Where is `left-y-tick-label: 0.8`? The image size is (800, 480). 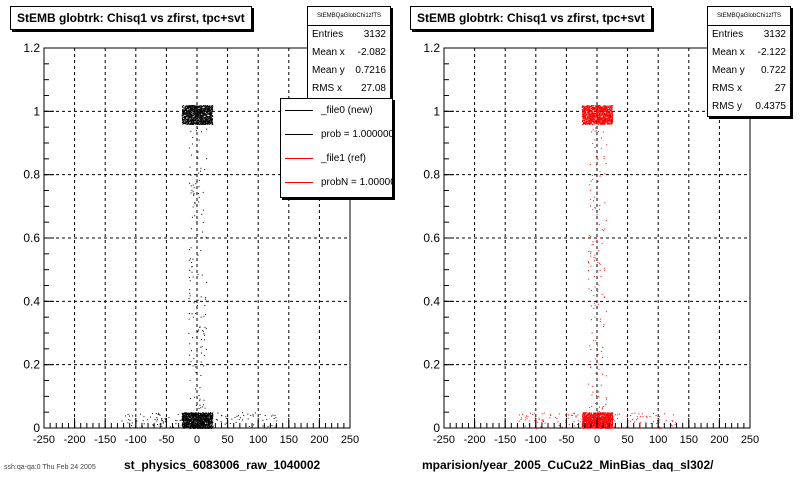
left-y-tick-label: 0.8 is located at coordinates (31, 175).